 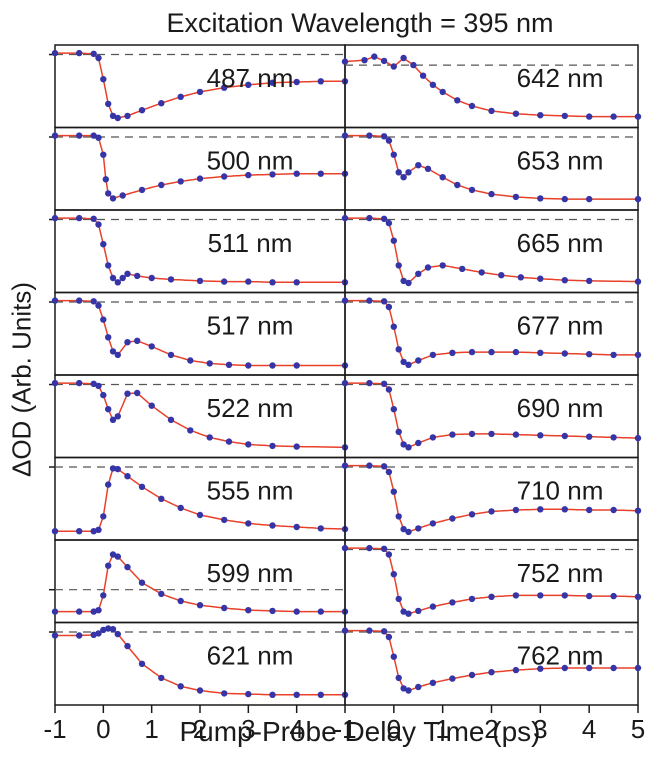 What do you see at coordinates (560, 243) in the screenshot?
I see `wavelength-label: 665 nm` at bounding box center [560, 243].